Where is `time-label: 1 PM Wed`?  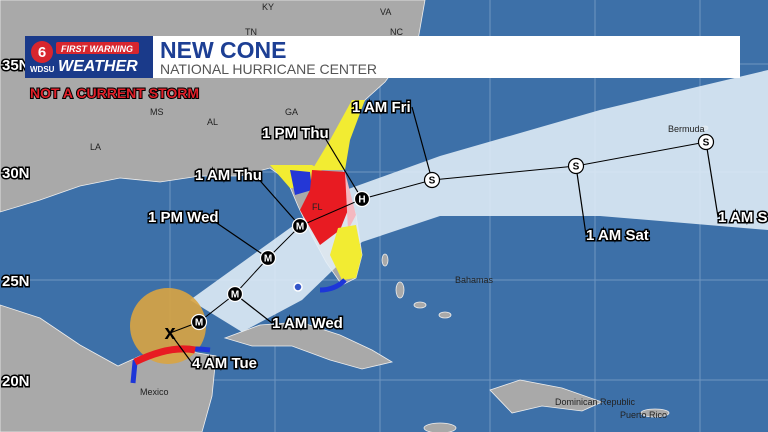
time-label: 1 PM Wed is located at coordinates (183, 217).